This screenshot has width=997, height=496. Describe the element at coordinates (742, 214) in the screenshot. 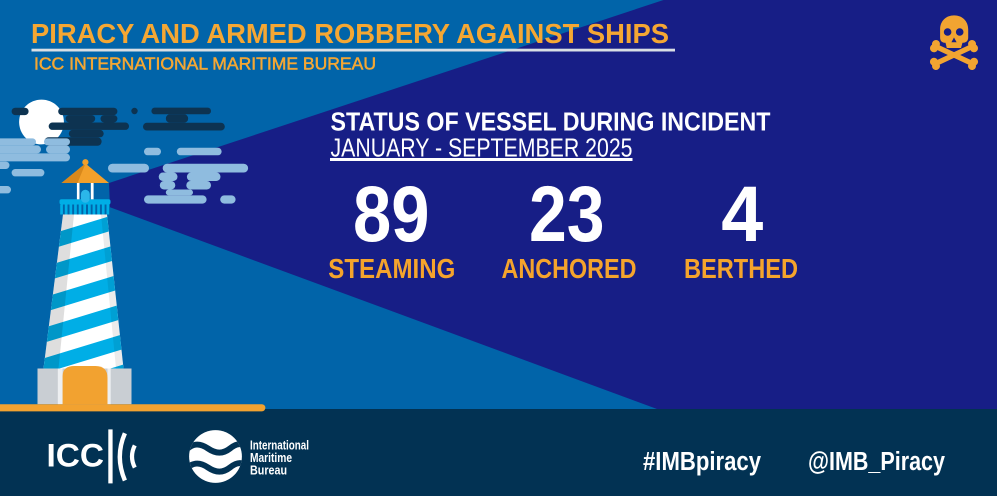

I see `svg-text: 4` at that location.